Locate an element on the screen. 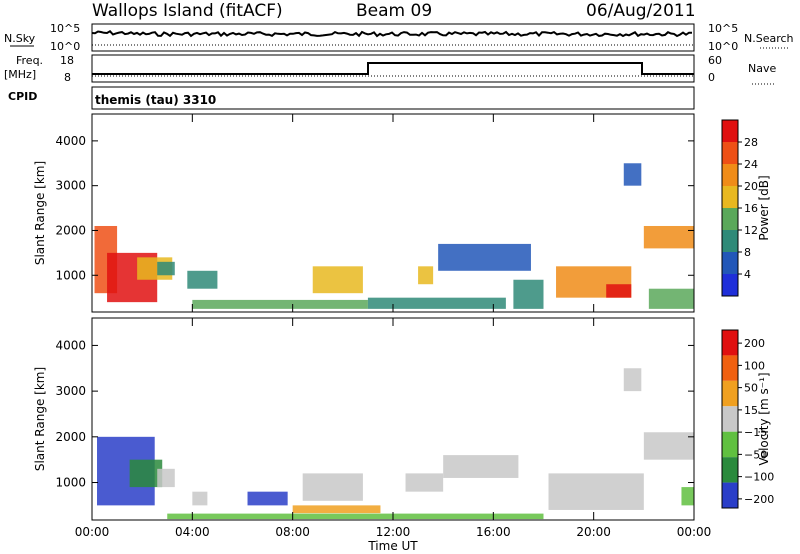  strip2-left-top: 18 is located at coordinates (67, 60).